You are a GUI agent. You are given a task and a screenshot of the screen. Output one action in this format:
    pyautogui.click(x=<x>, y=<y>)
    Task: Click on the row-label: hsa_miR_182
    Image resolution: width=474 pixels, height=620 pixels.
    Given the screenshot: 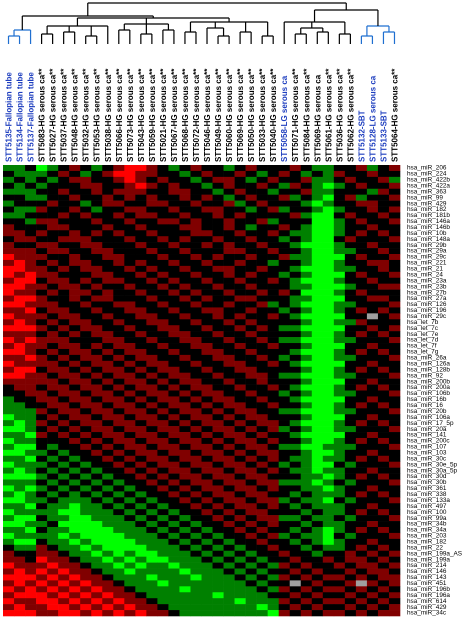 What is the action you would take?
    pyautogui.click(x=427, y=209)
    